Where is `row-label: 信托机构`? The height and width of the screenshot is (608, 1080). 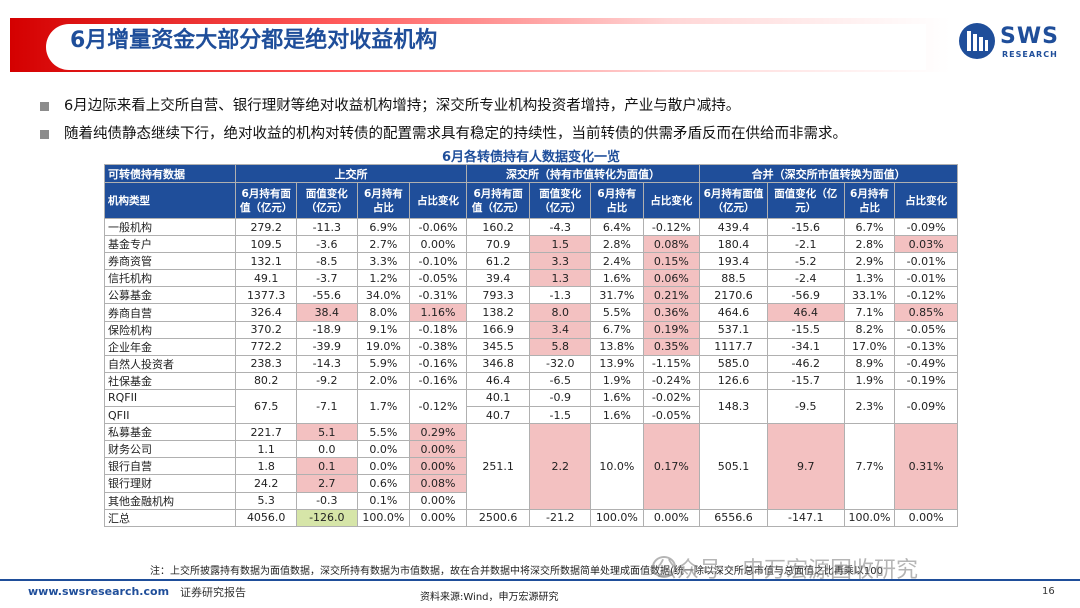
row-label: 信托机构 is located at coordinates (170, 278).